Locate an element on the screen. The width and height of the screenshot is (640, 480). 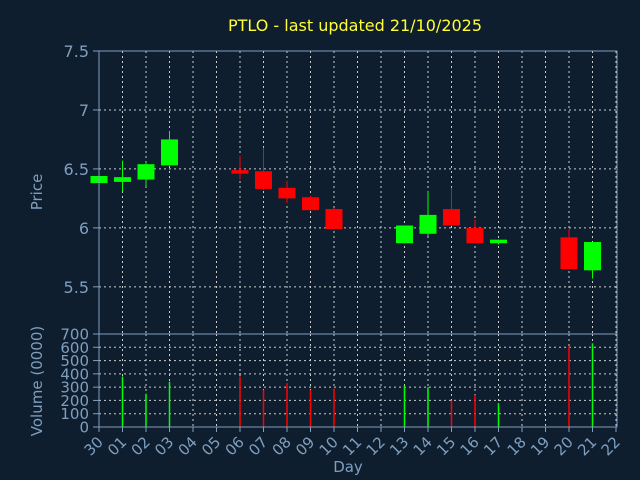
day-tick-label: 06 is located at coordinates (235, 446).